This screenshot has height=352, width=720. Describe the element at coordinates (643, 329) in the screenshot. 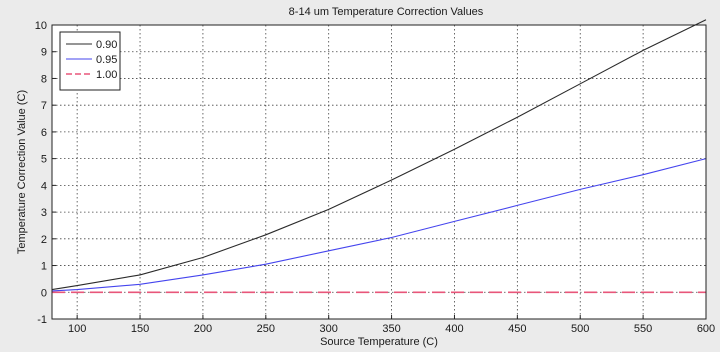

I see `x-tick-label: 550` at that location.